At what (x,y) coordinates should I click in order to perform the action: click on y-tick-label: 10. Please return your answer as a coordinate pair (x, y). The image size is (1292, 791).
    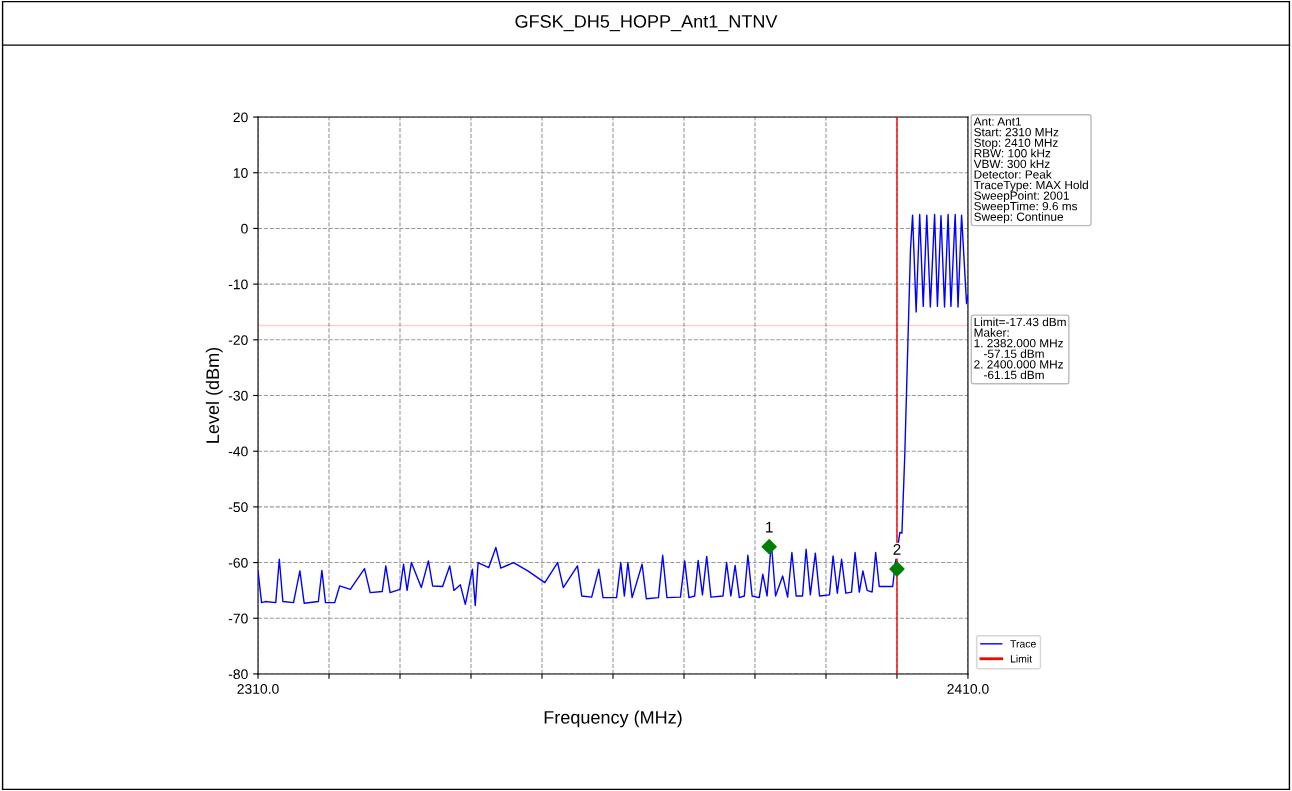
    Looking at the image, I should click on (240, 173).